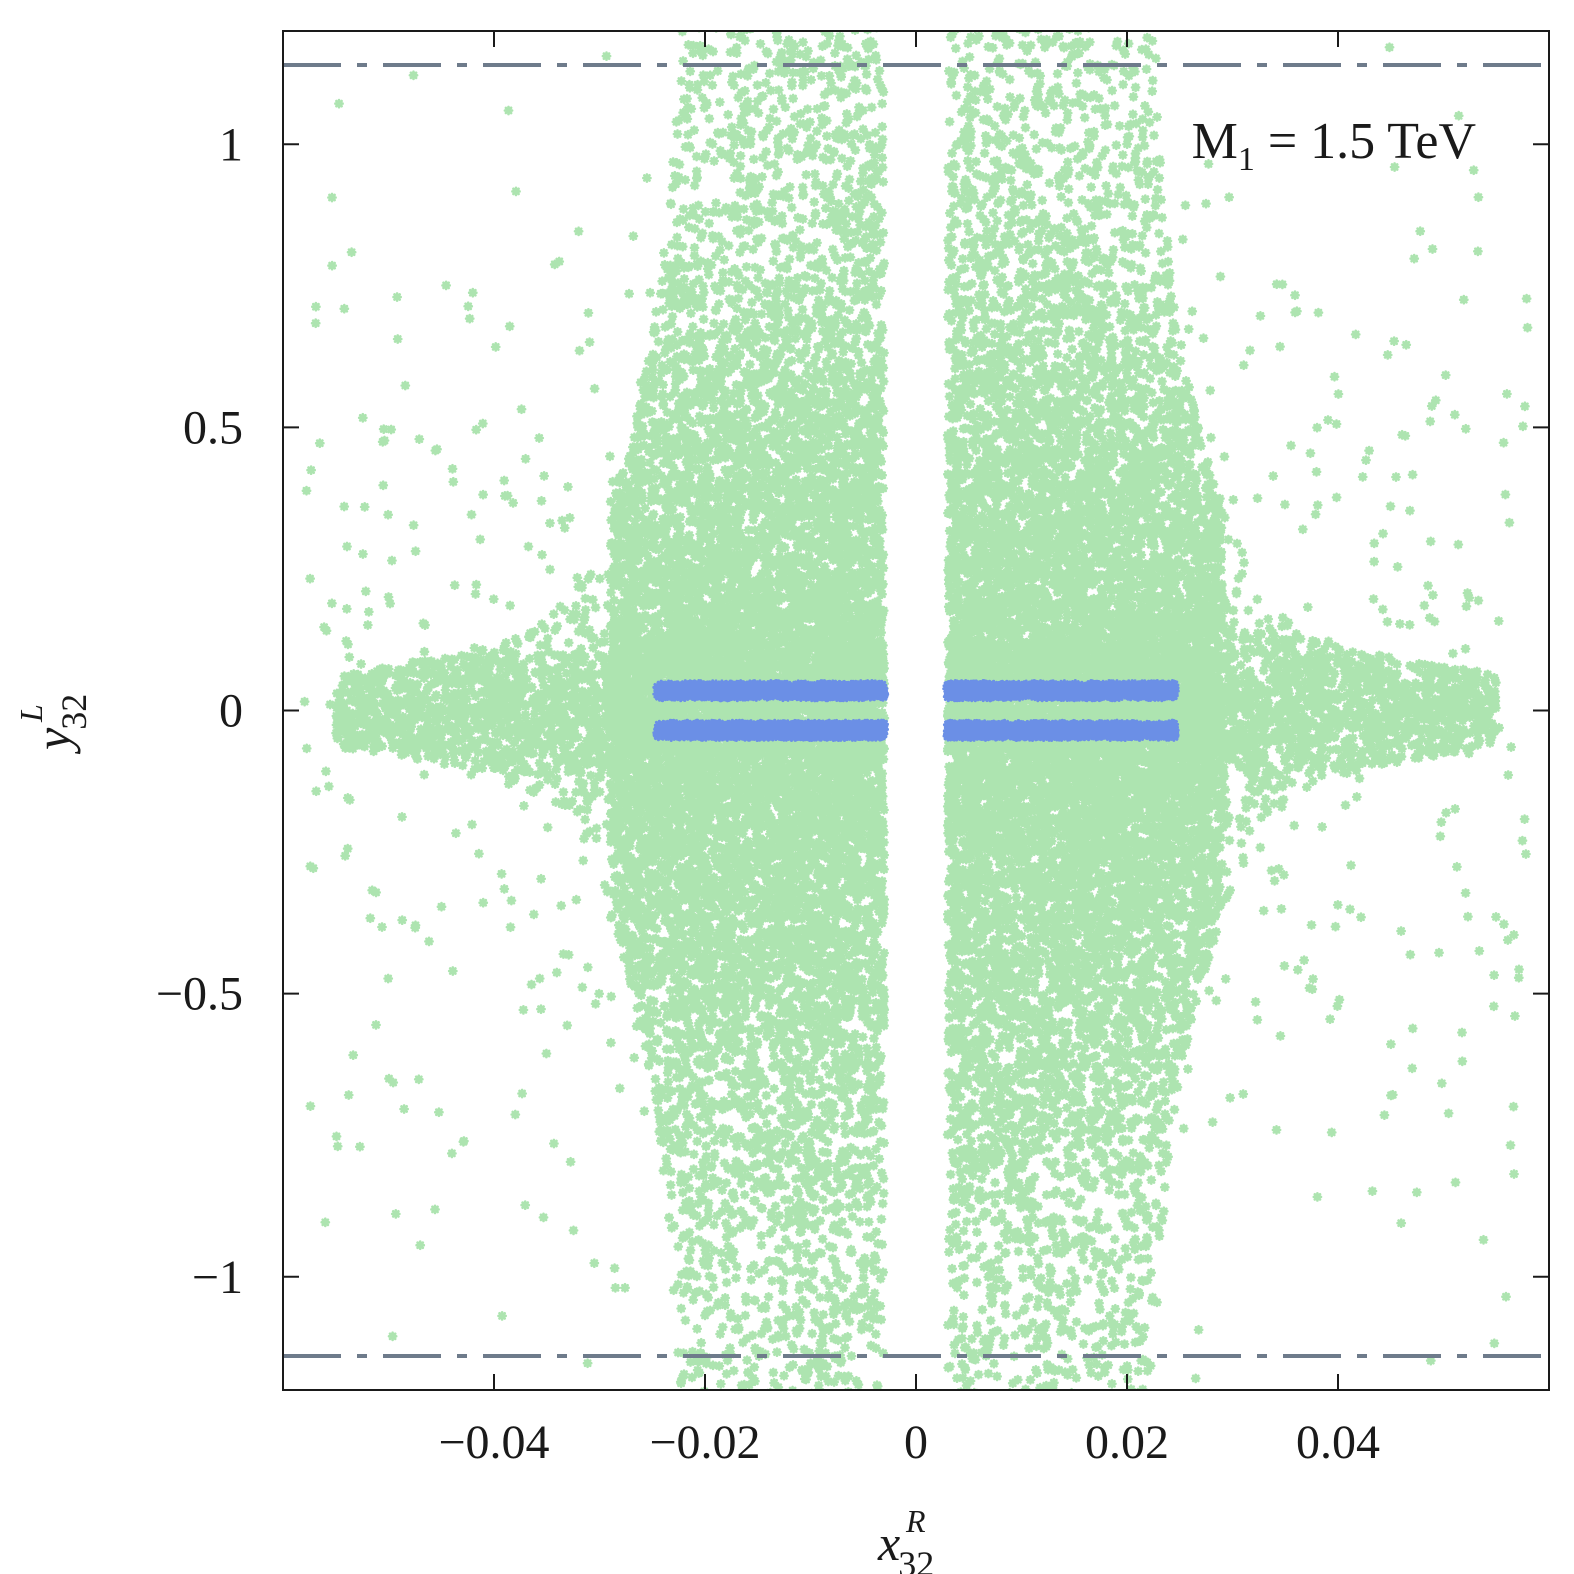 This screenshot has height=1574, width=1574. Describe the element at coordinates (493, 1442) in the screenshot. I see `x-tick-label: −0.04` at that location.